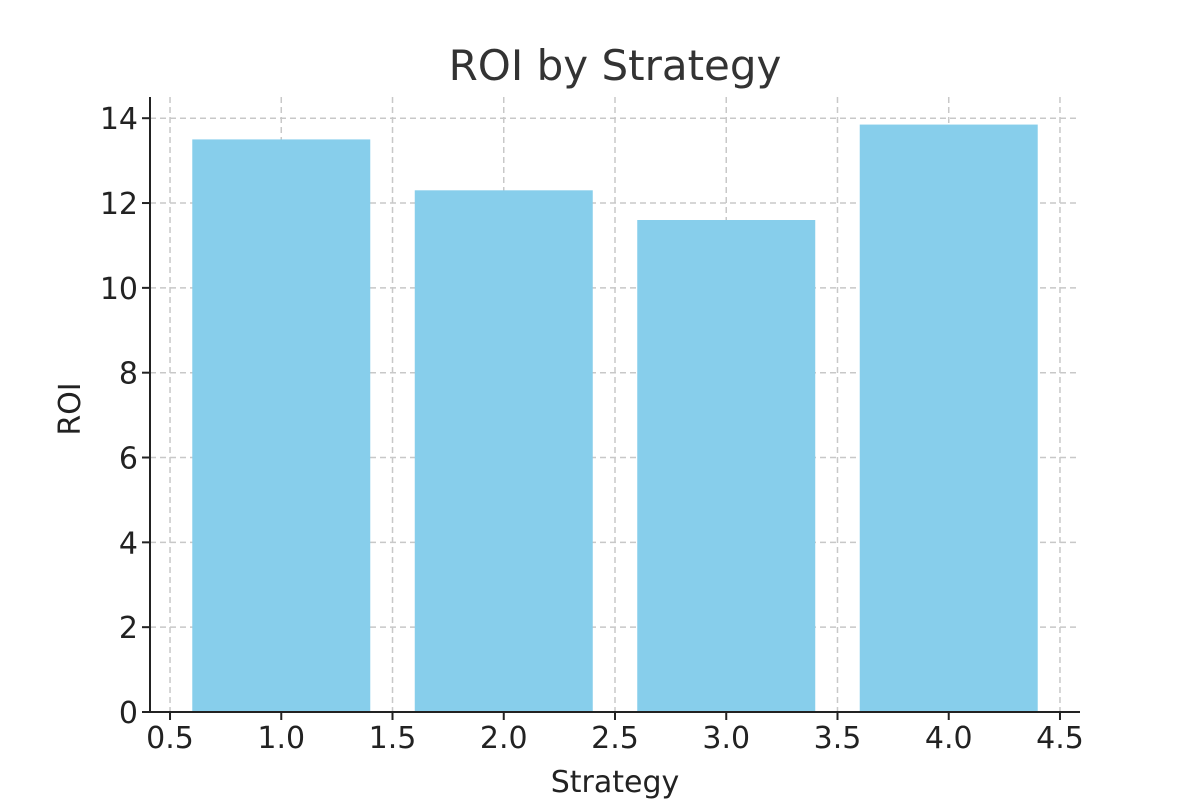 This screenshot has width=1200, height=800. Describe the element at coordinates (70, 408) in the screenshot. I see `y-axis-label: ROI` at that location.